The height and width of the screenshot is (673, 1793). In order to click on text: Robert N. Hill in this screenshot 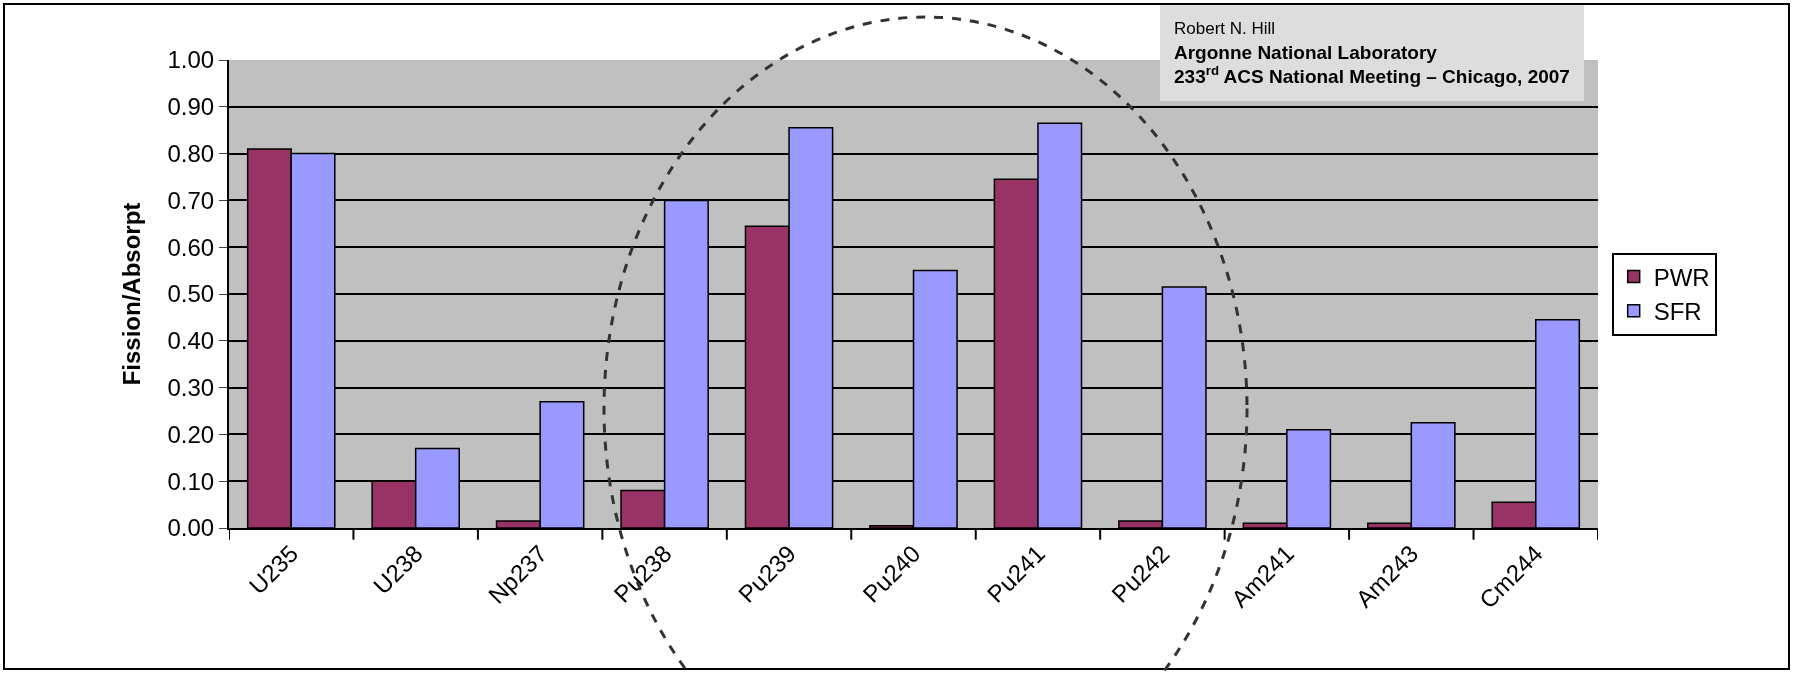, I will do `click(1225, 28)`.